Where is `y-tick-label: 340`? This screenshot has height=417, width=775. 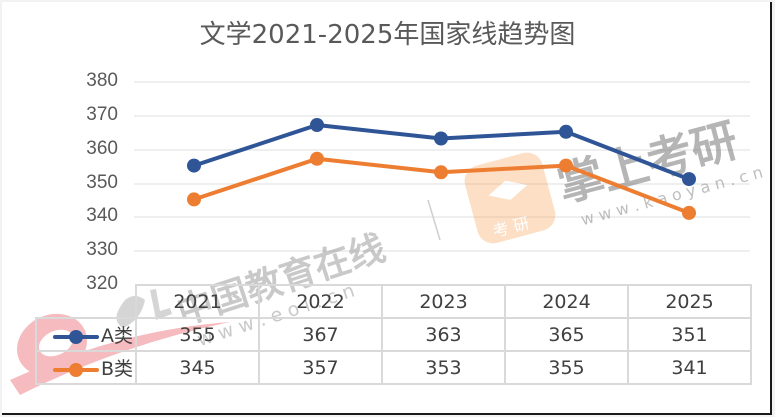
y-tick-label: 340 is located at coordinates (102, 215).